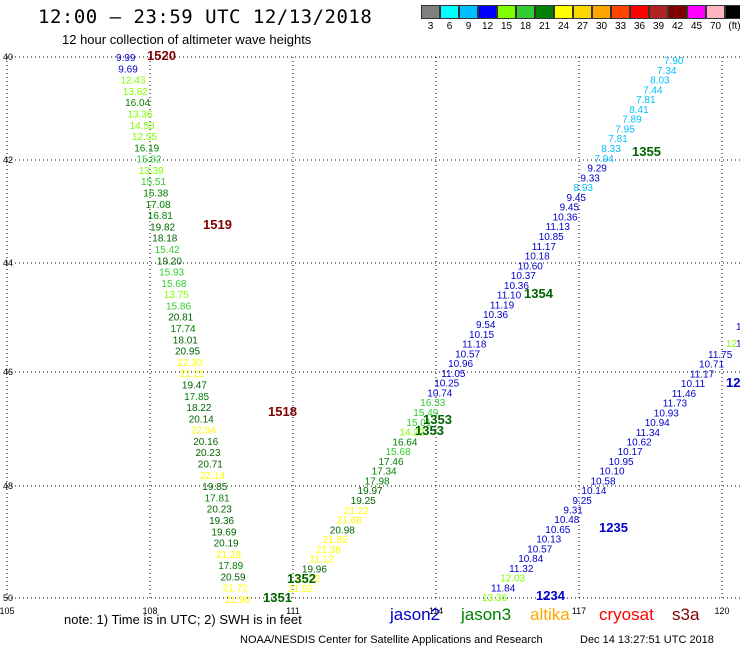 Image resolution: width=740 pixels, height=650 pixels. I want to click on wave-height-label: 11.32, so click(521, 569).